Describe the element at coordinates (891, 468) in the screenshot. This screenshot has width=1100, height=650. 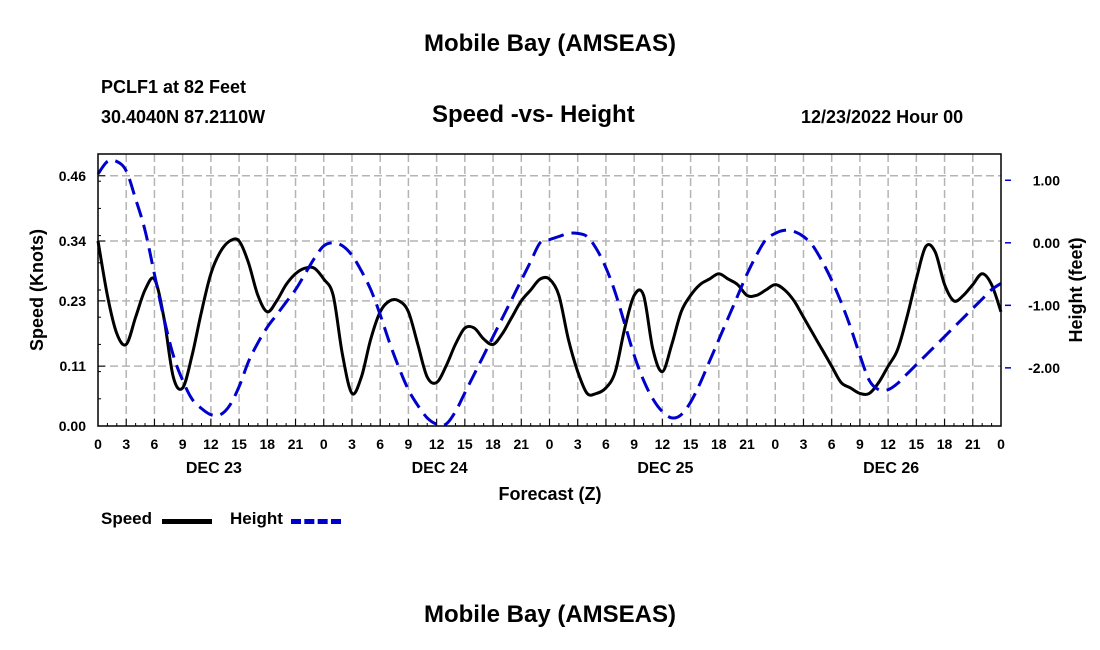
I see `day-label: DEC 26` at that location.